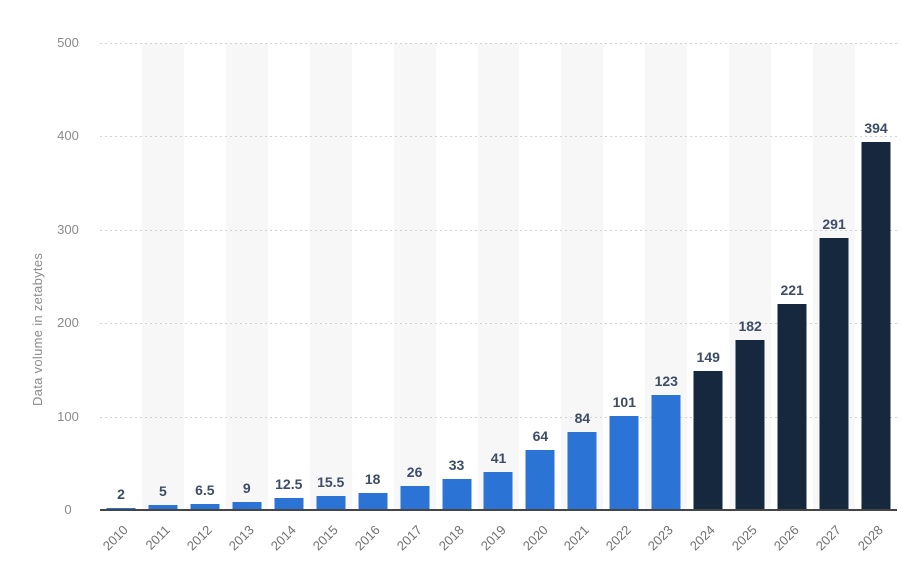 This screenshot has height=587, width=902. What do you see at coordinates (624, 462) in the screenshot?
I see `bar-2022` at bounding box center [624, 462].